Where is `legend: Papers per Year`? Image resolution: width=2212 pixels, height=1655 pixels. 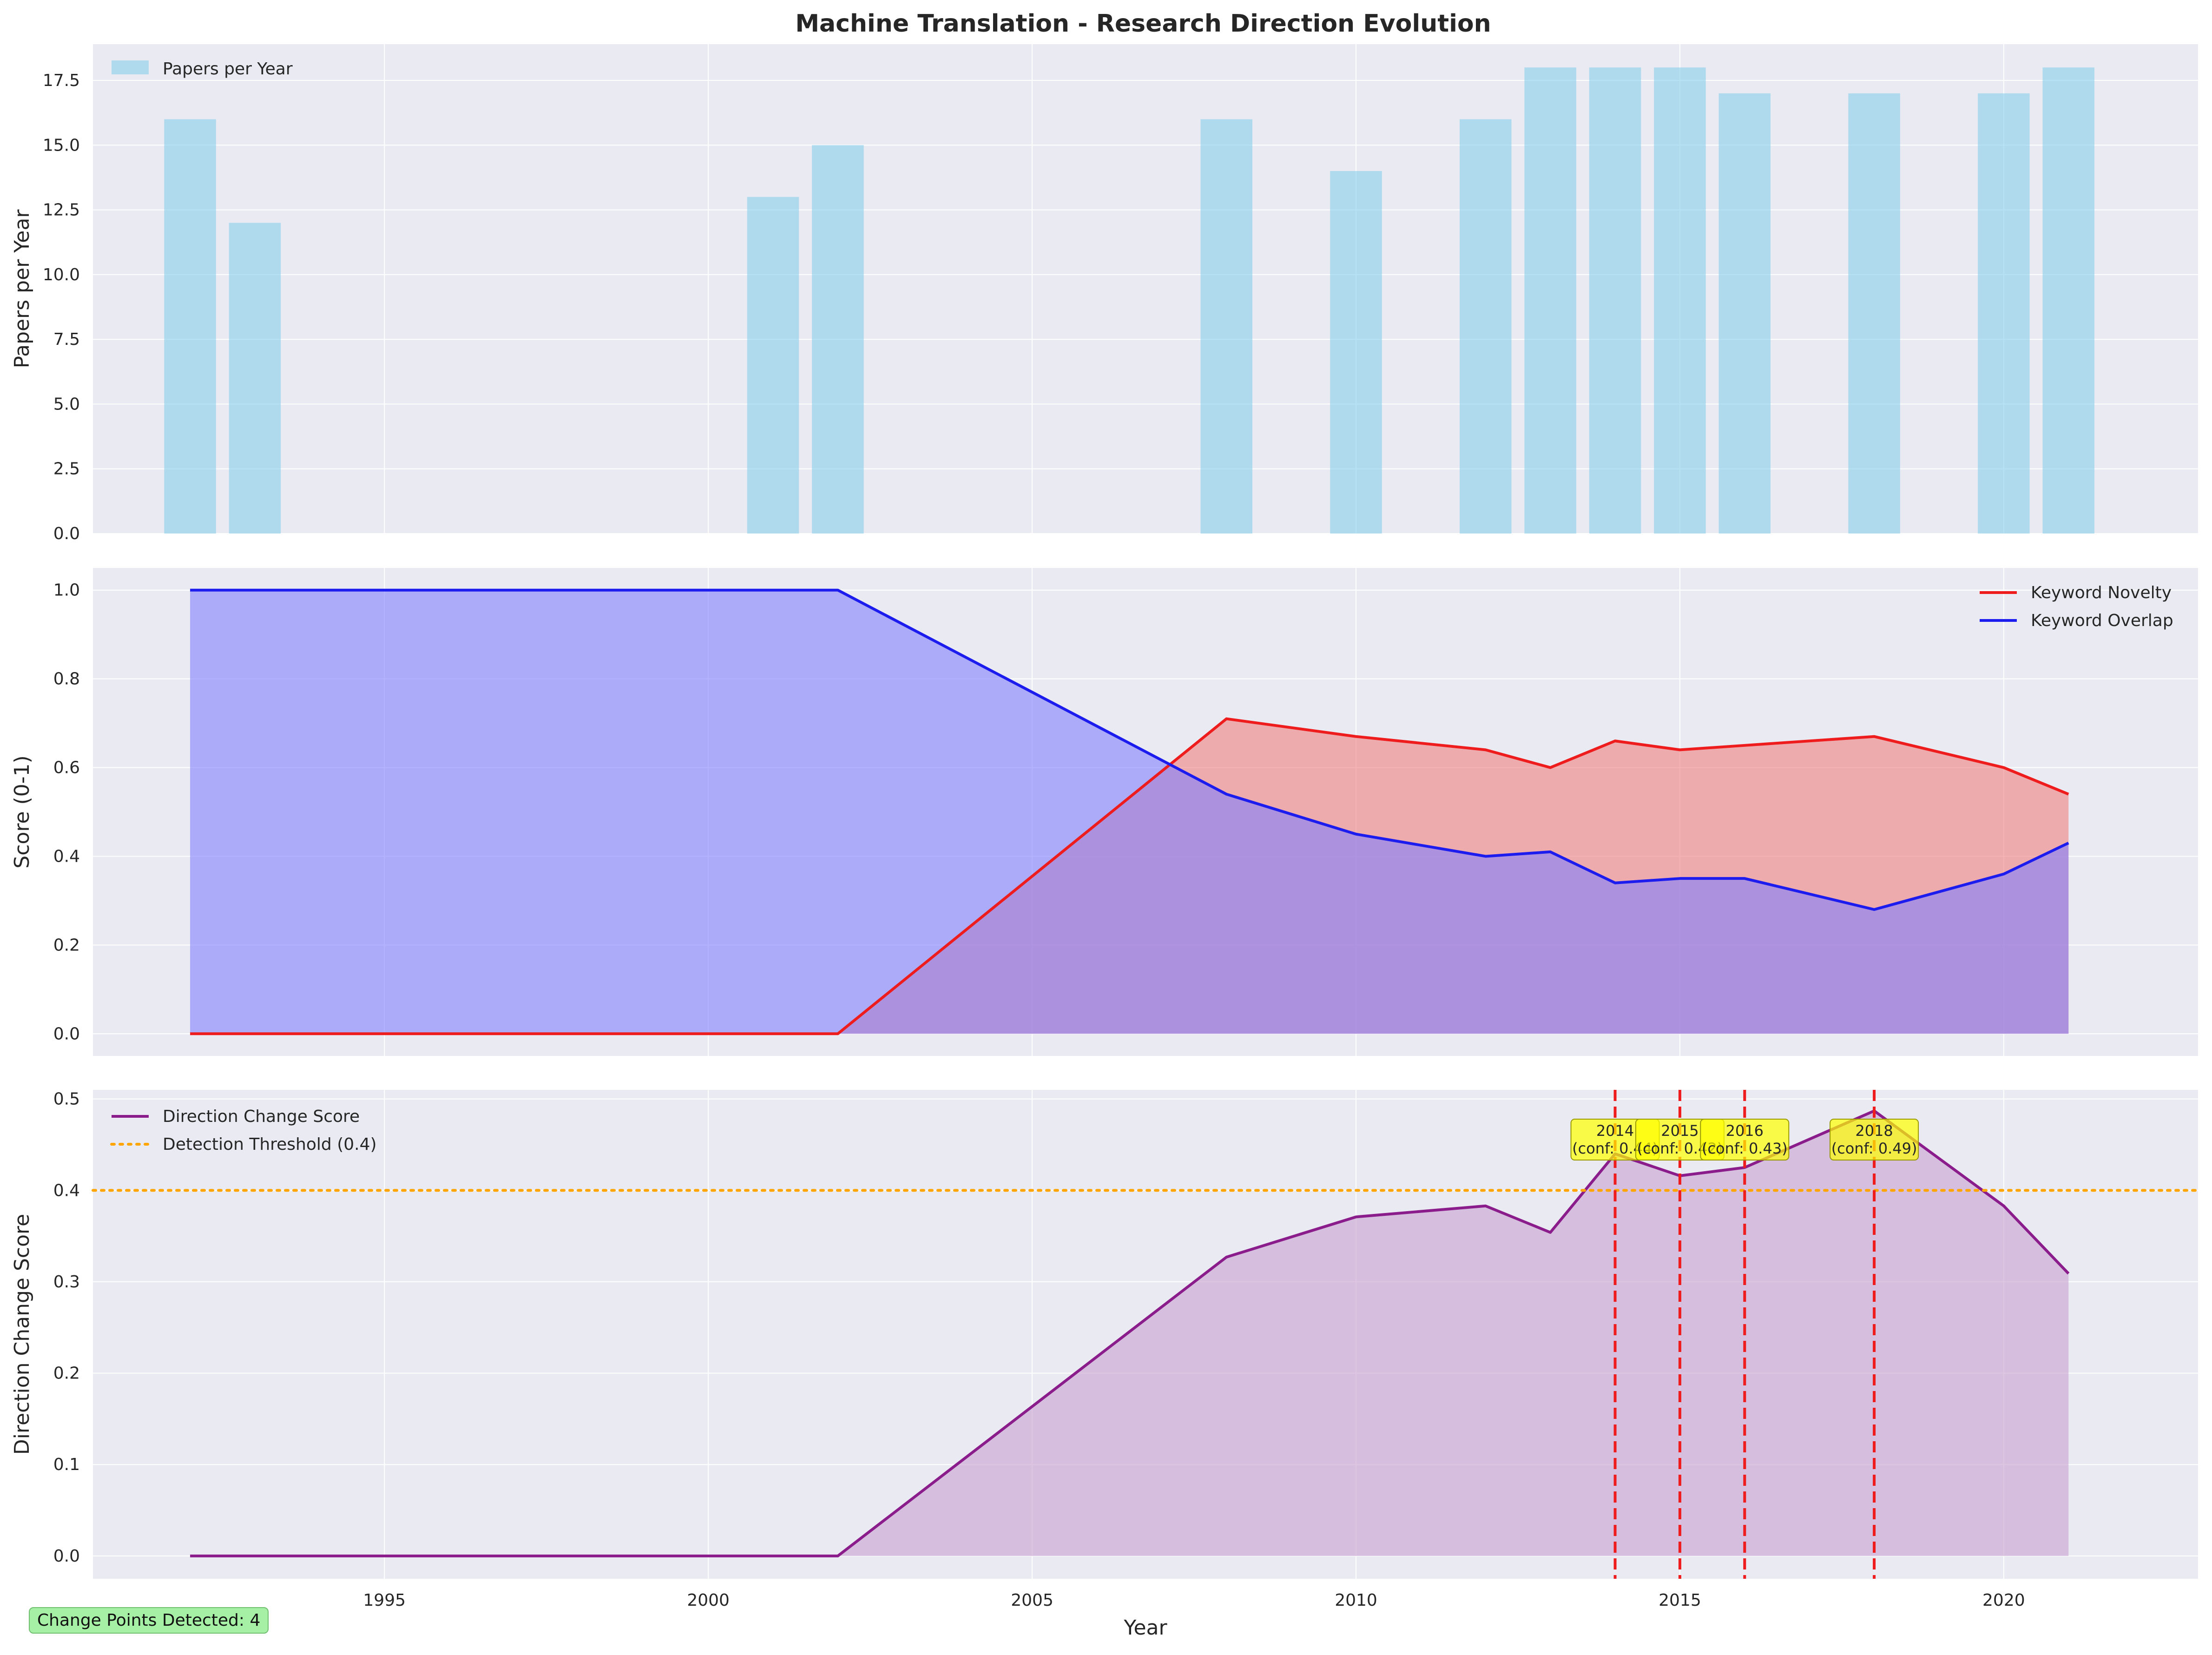 legend: Papers per Year is located at coordinates (202, 69).